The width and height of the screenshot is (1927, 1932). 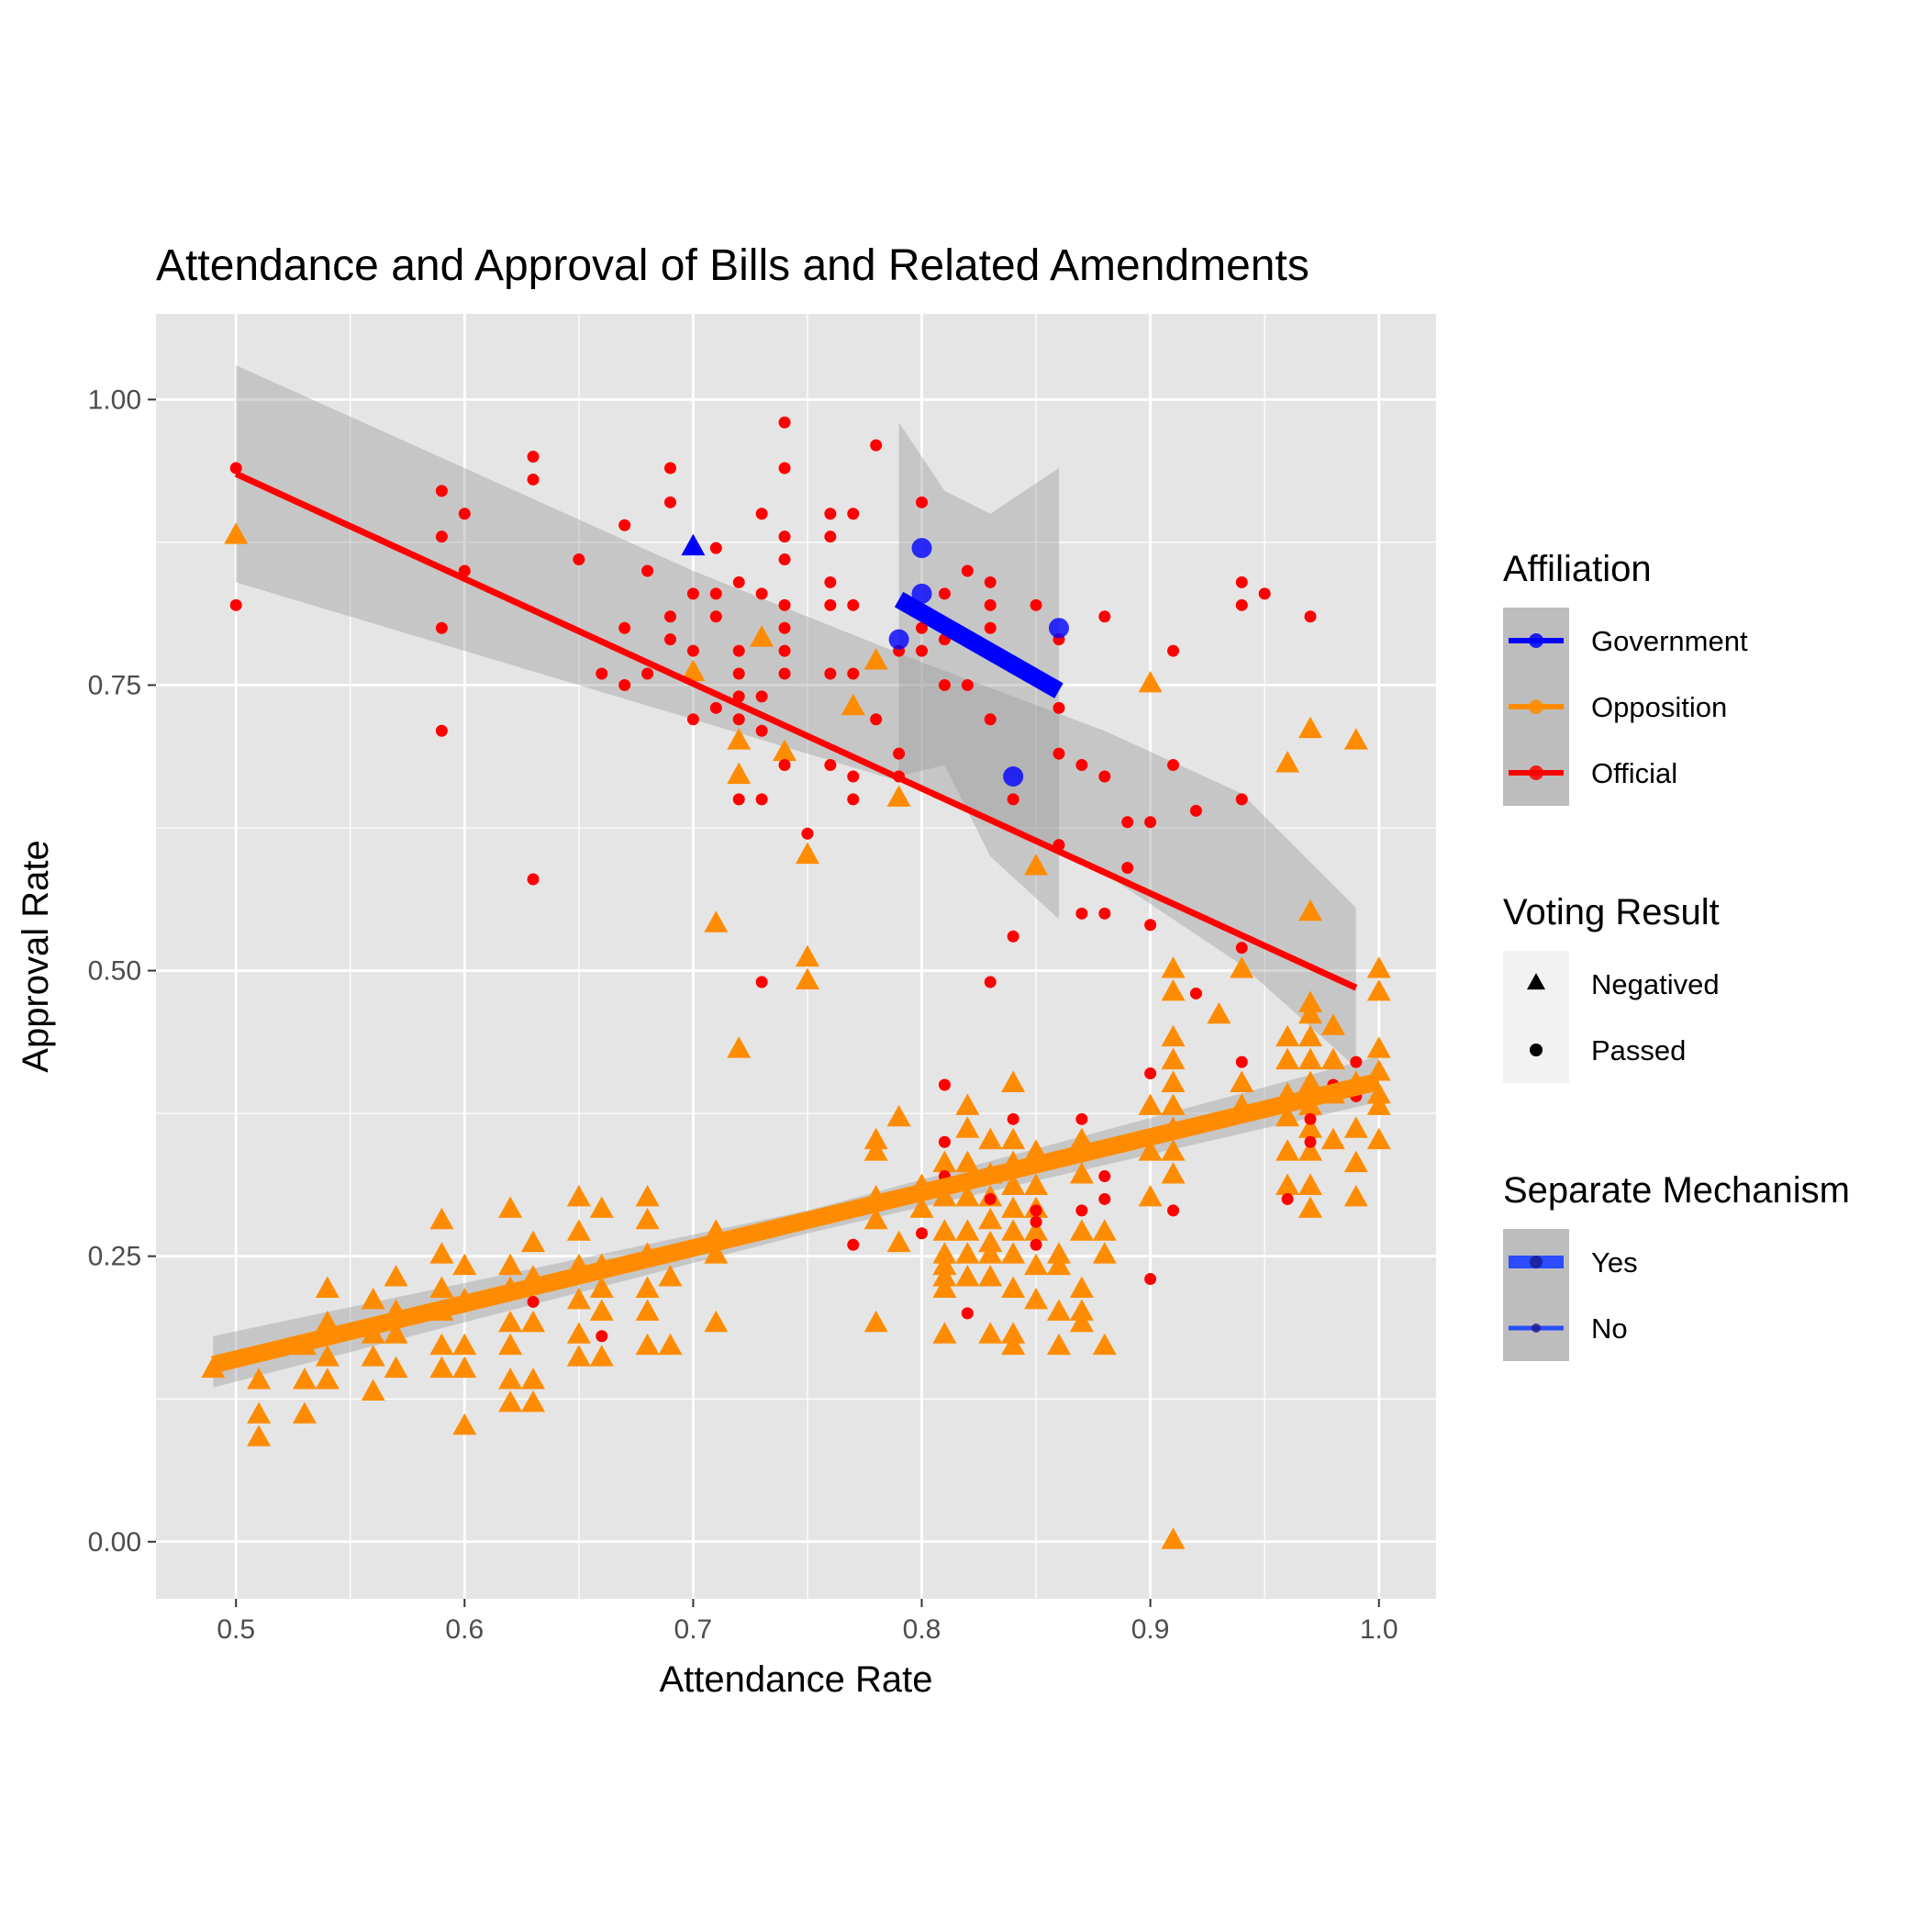 I want to click on legend-label: Opposition, so click(x=1659, y=707).